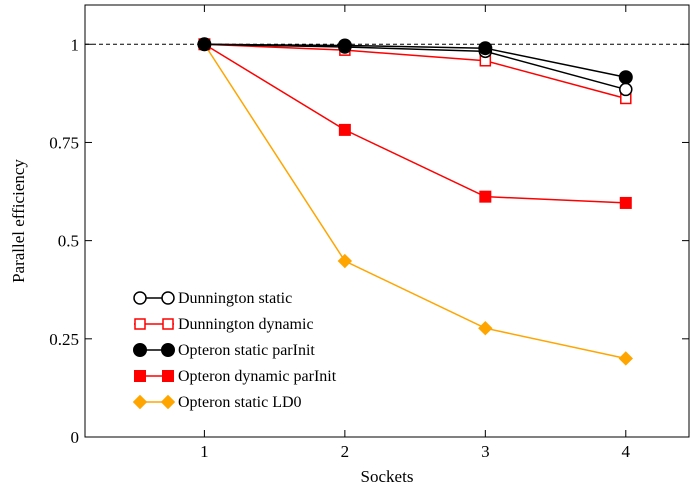 The image size is (691, 487). Describe the element at coordinates (485, 451) in the screenshot. I see `x-tick-label: 3` at that location.